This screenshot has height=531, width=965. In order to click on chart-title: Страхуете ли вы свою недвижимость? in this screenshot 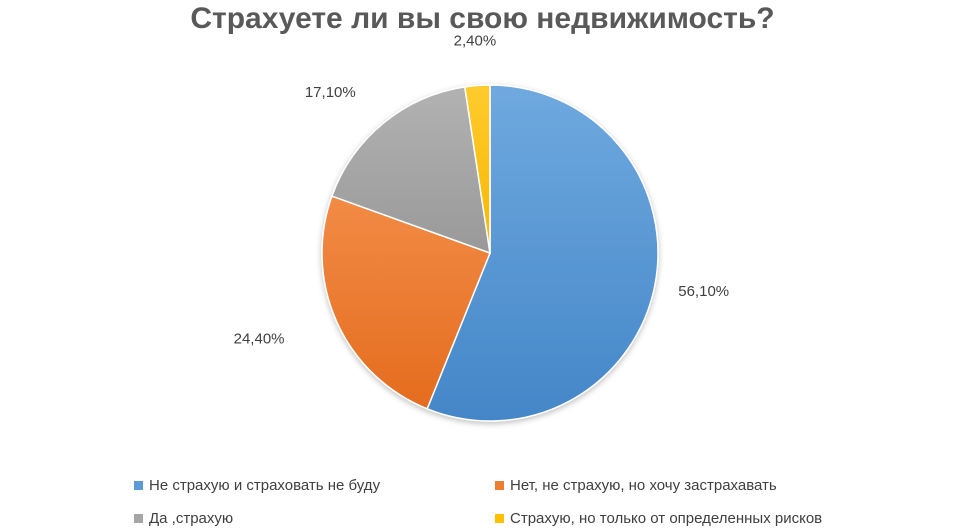, I will do `click(482, 18)`.